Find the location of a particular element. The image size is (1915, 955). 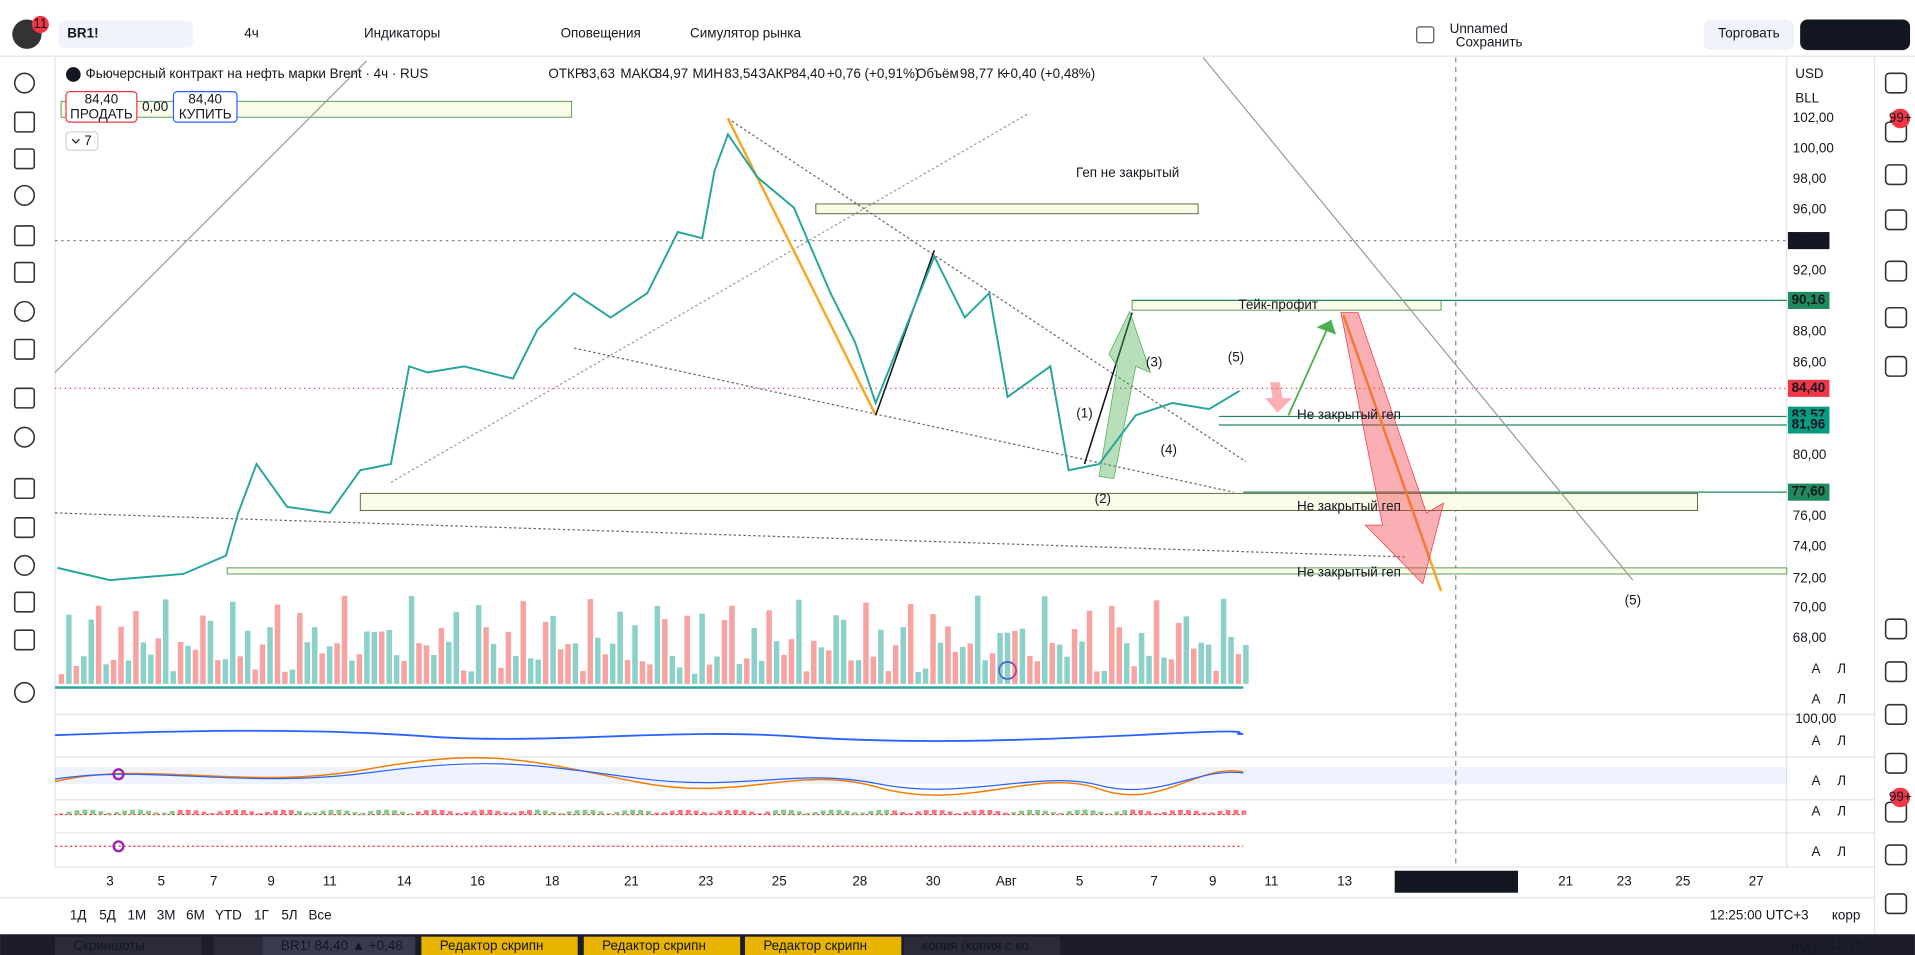

trade-button is located at coordinates (1749, 35).